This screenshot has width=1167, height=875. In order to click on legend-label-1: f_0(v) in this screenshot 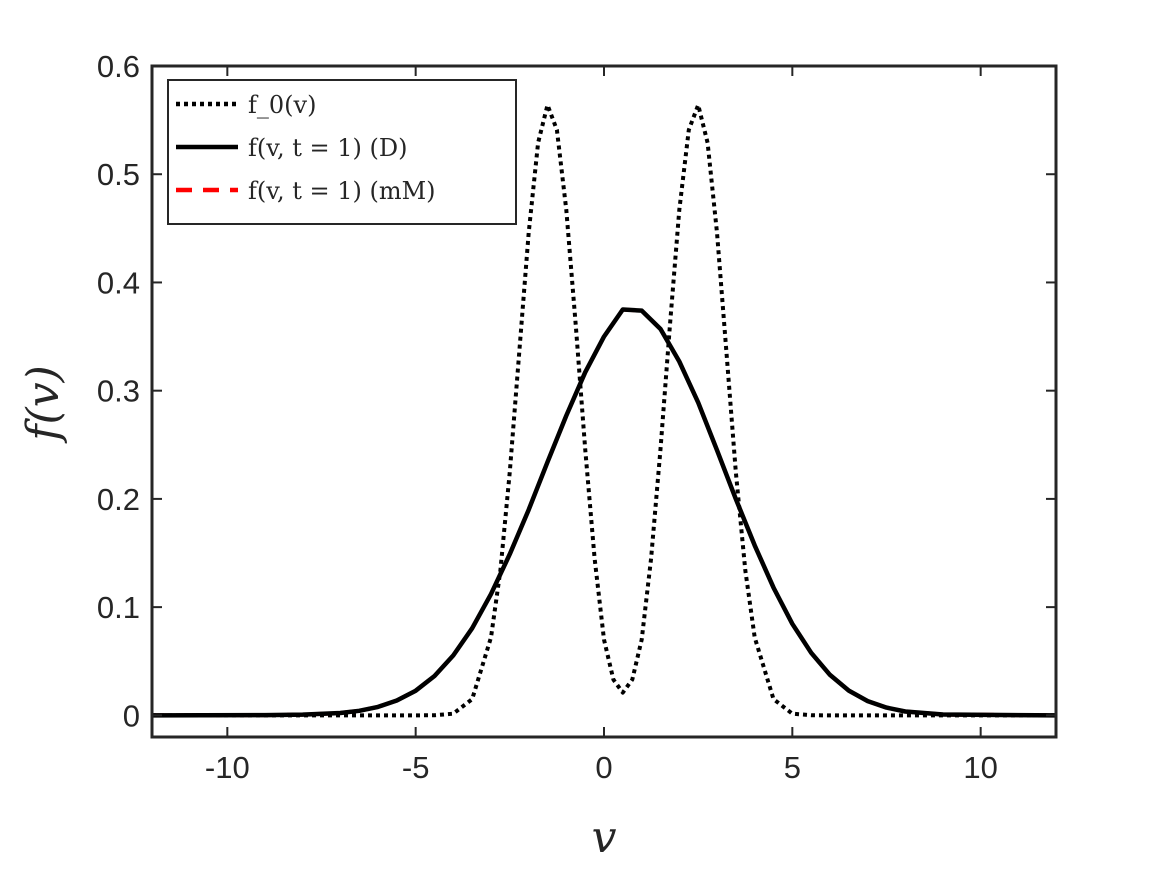, I will do `click(282, 105)`.